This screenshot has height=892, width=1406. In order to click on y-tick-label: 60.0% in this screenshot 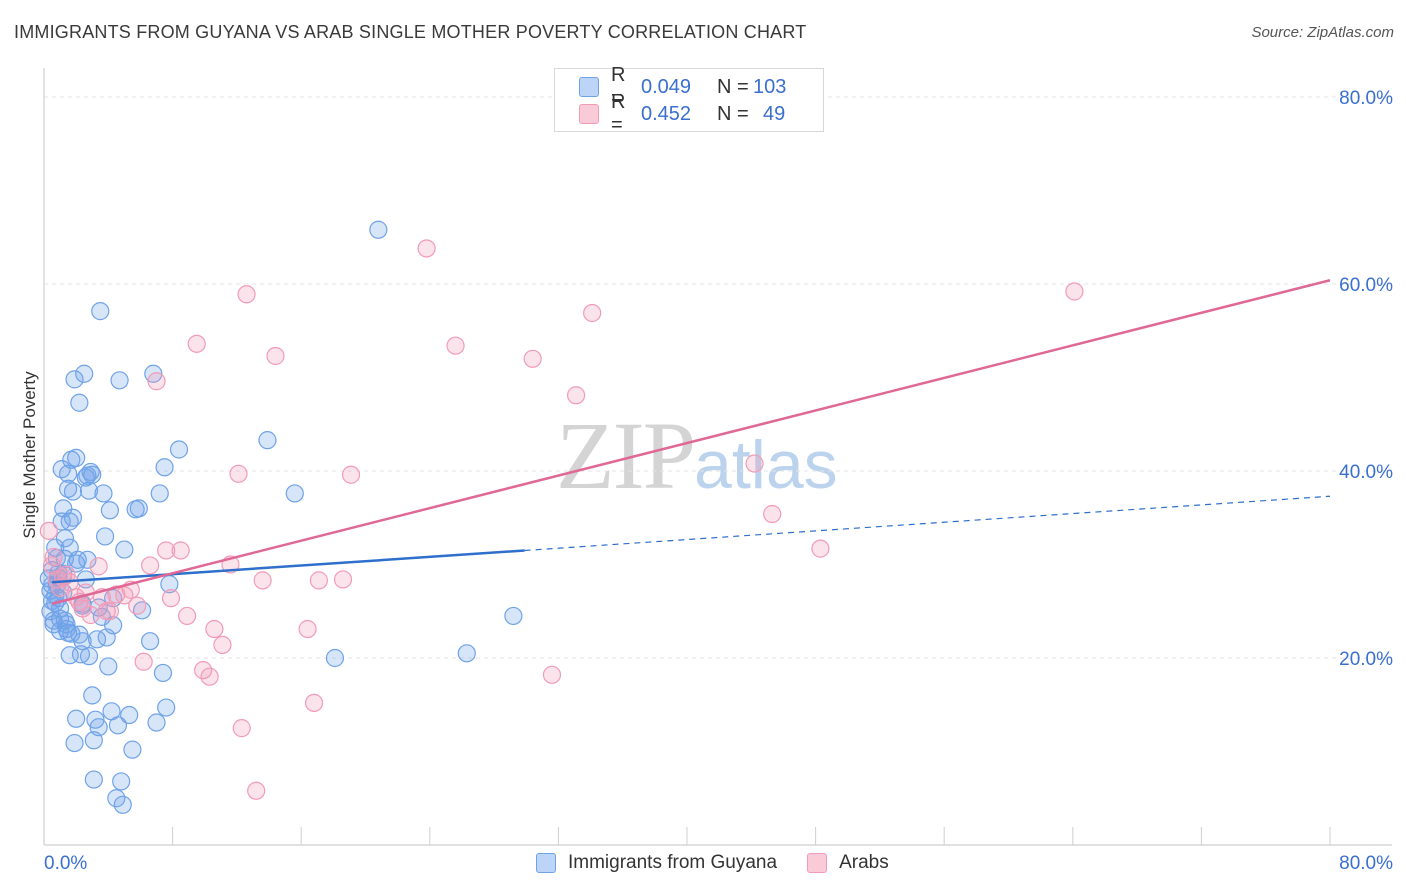, I will do `click(1366, 285)`.